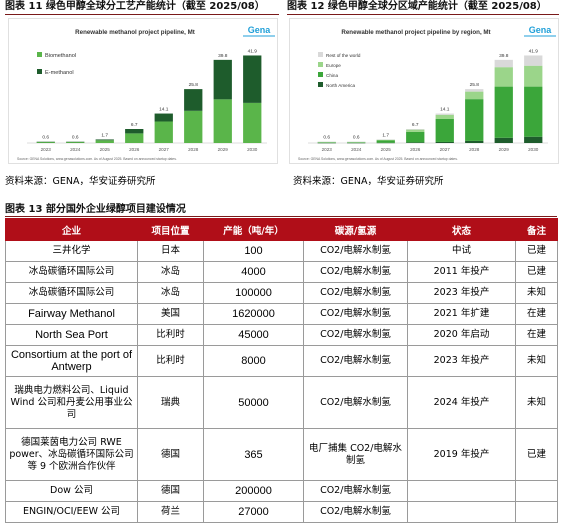 The image size is (563, 526). I want to click on gena-logo: Gena, so click(541, 30).